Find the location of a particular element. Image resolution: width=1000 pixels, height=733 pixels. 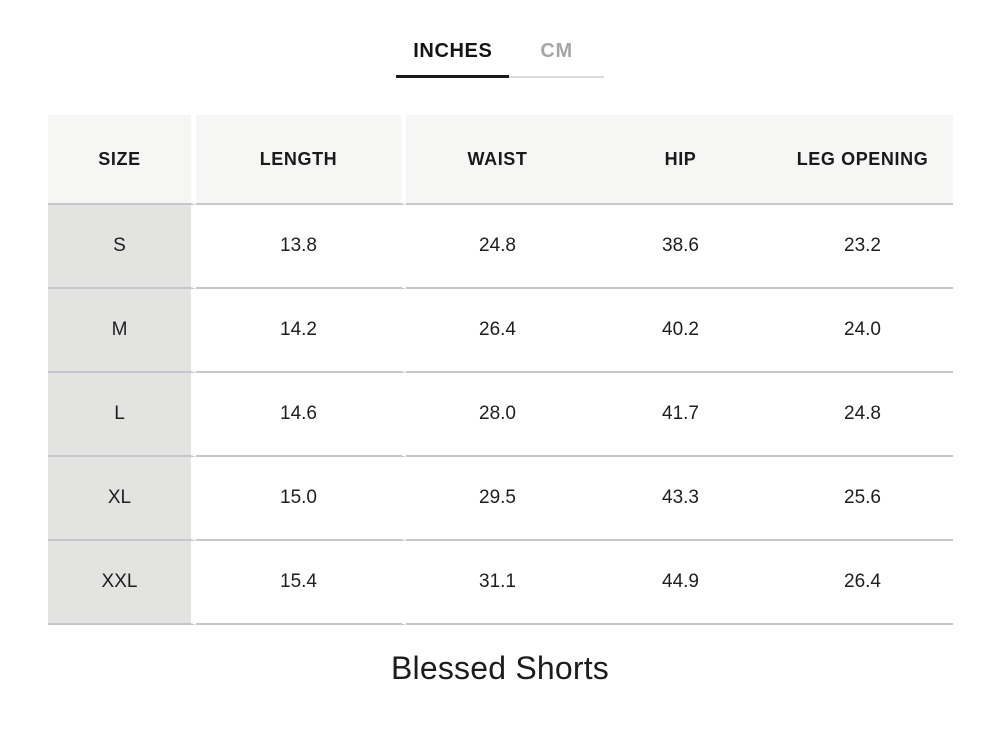

waist-value: 26.4 is located at coordinates (497, 331).